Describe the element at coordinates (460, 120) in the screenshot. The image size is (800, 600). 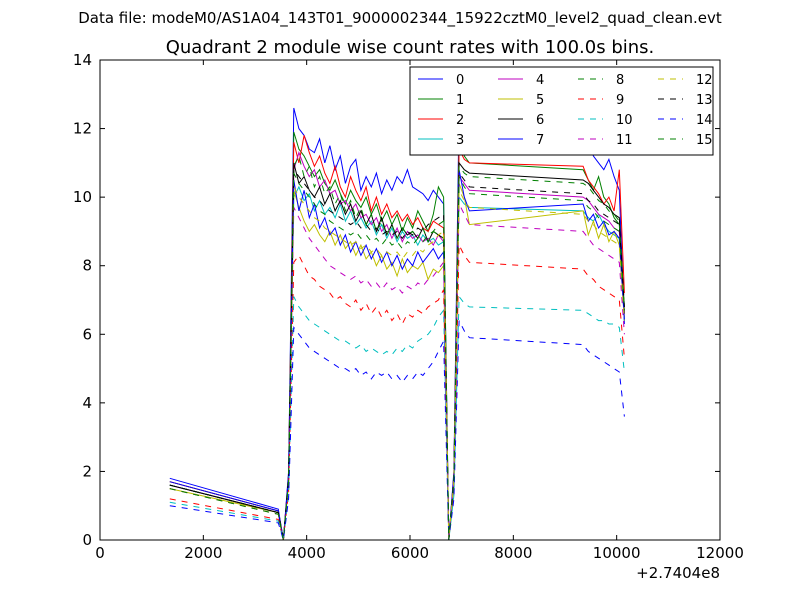
I see `legend-label-2: 2` at that location.